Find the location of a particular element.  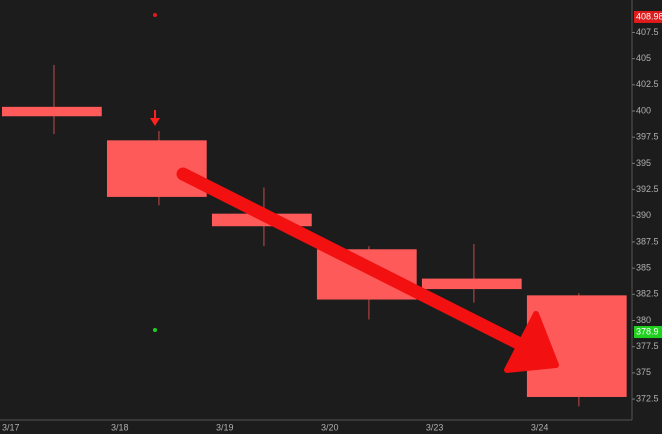

y-tick-label: 372.5 is located at coordinates (647, 398).